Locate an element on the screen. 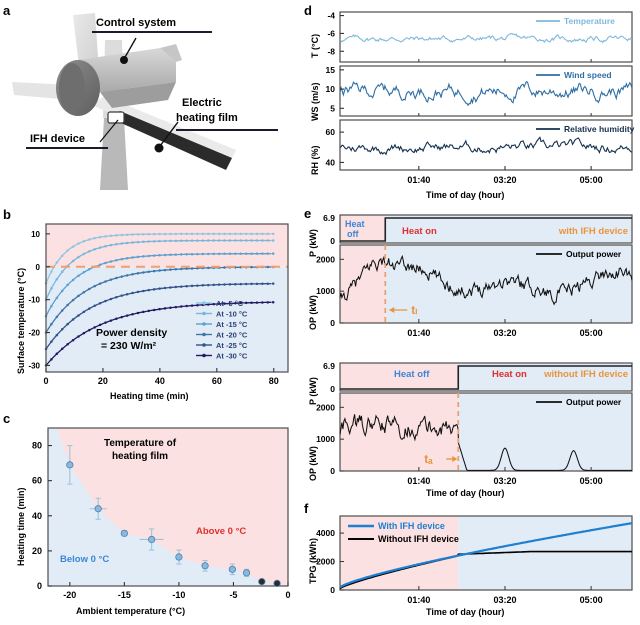  panel-d-ytick-label: -8 is located at coordinates (331, 51).